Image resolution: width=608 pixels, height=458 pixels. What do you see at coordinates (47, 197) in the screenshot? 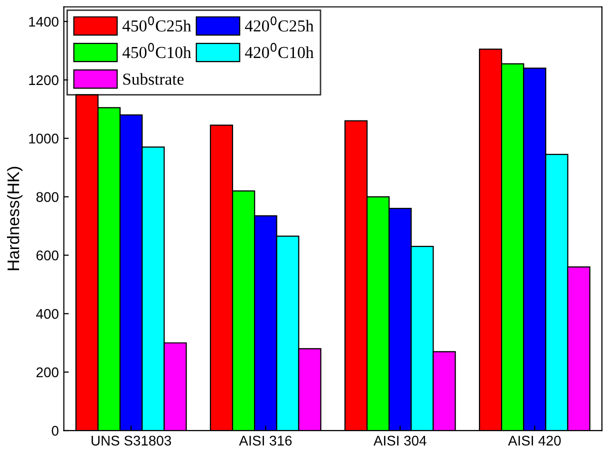
I see `y-tick-label: 800` at bounding box center [47, 197].